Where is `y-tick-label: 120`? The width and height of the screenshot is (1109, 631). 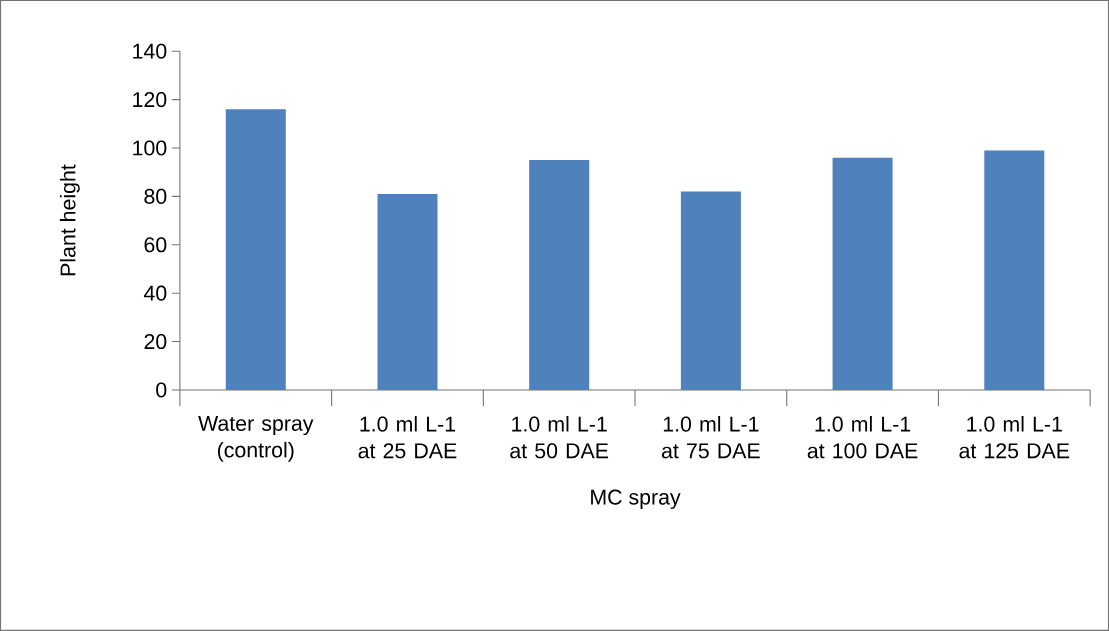
y-tick-label: 120 is located at coordinates (150, 100).